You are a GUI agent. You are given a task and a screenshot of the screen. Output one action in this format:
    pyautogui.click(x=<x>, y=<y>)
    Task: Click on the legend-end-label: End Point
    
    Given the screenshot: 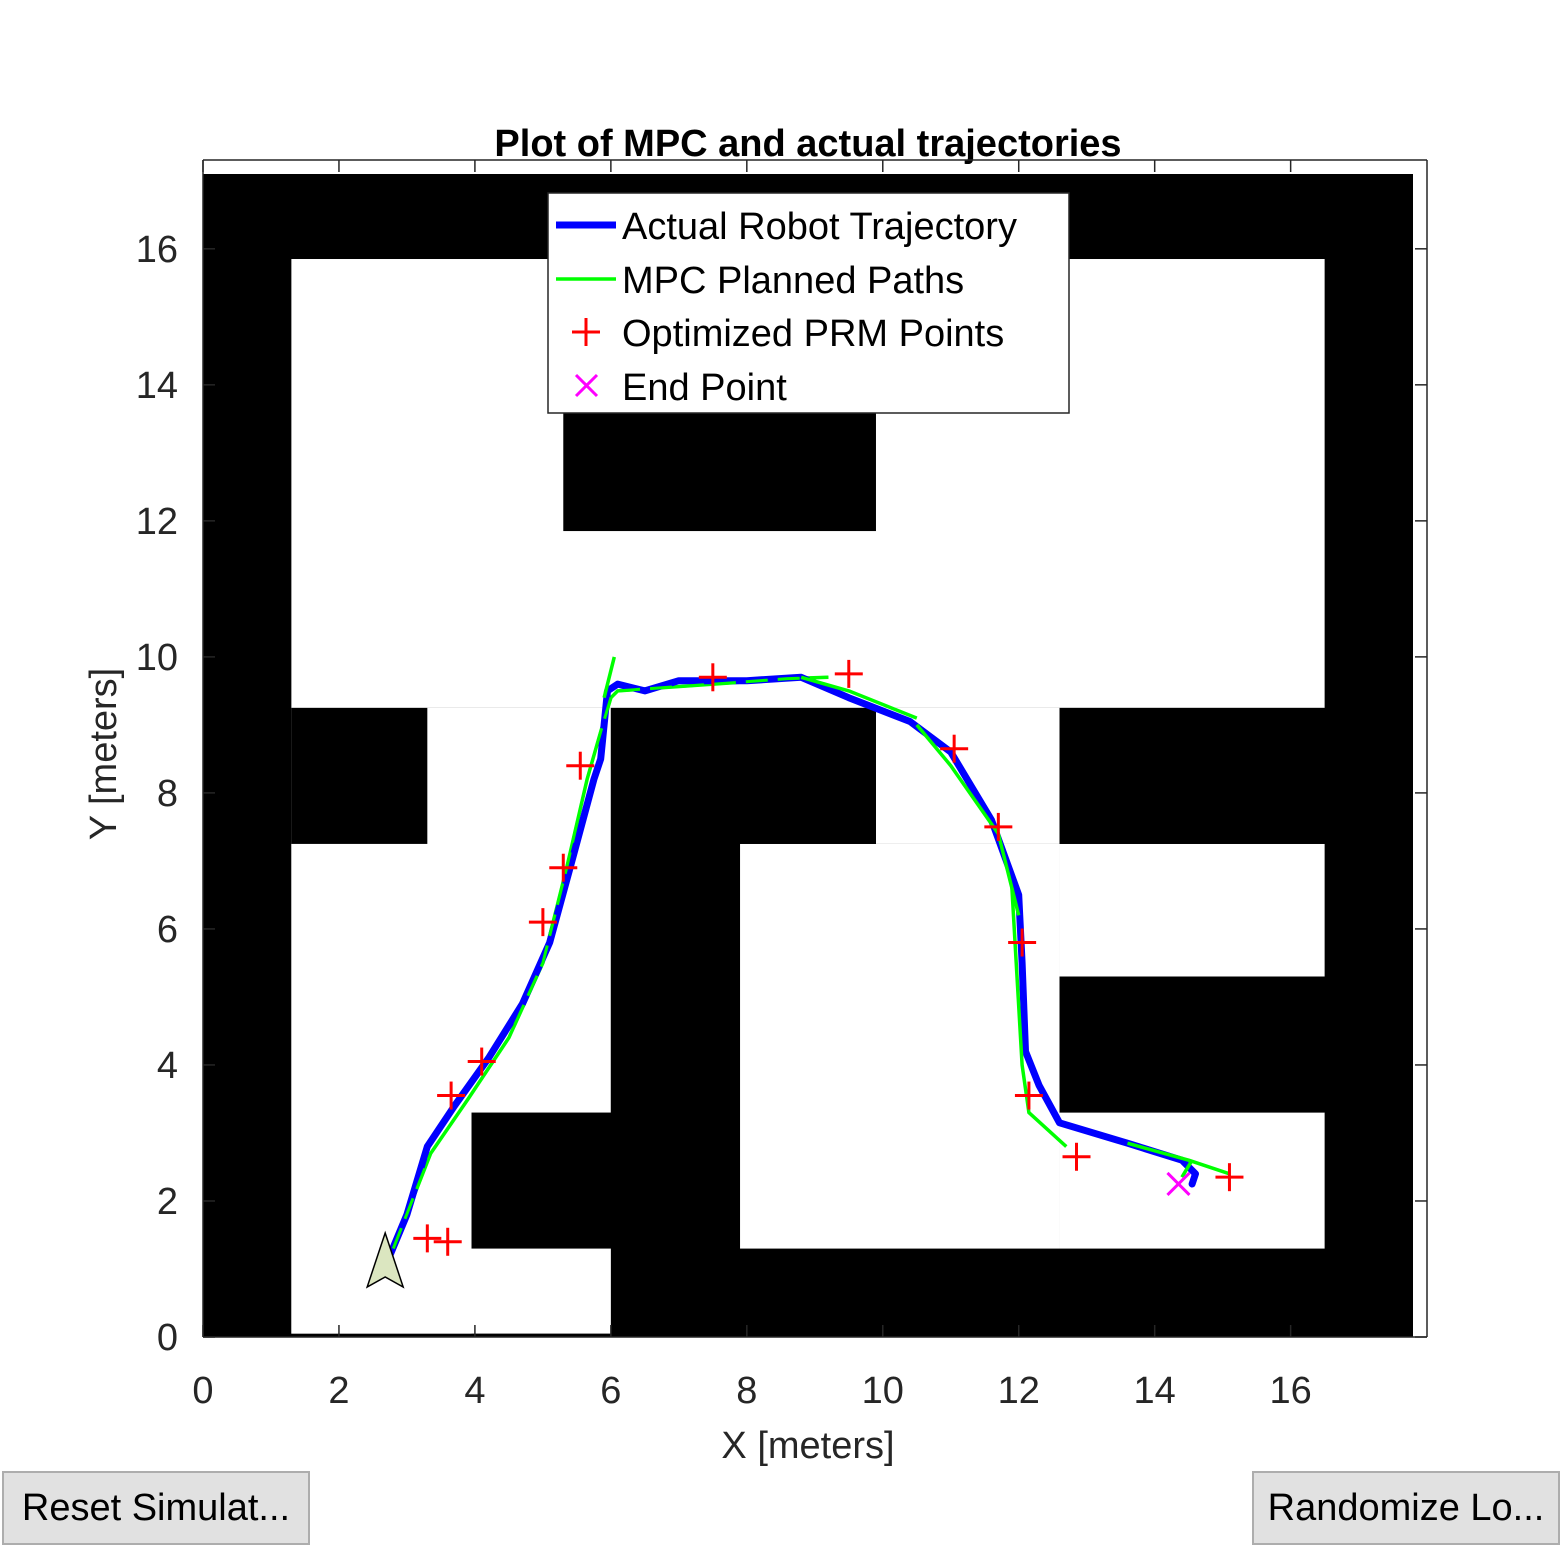 What is the action you would take?
    pyautogui.click(x=704, y=388)
    